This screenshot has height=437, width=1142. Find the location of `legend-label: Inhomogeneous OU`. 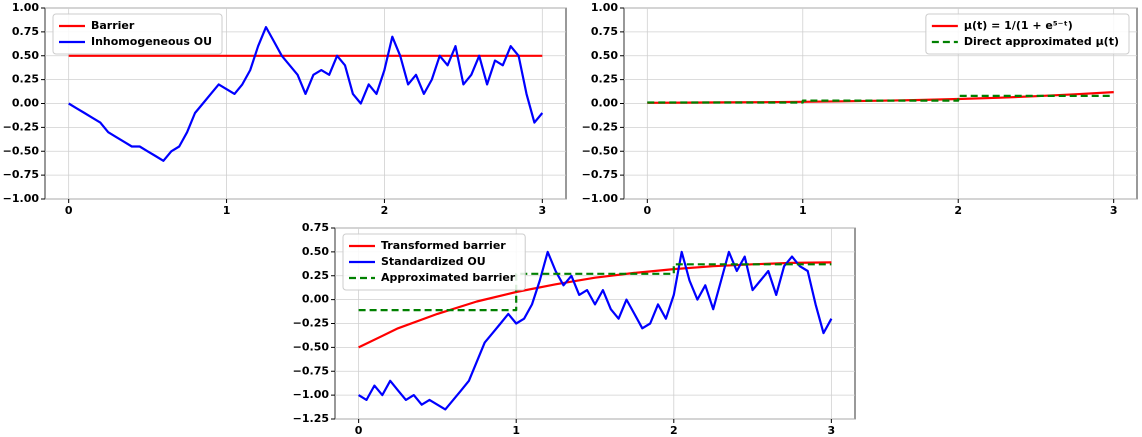

legend-label: Inhomogeneous OU is located at coordinates (151, 41).